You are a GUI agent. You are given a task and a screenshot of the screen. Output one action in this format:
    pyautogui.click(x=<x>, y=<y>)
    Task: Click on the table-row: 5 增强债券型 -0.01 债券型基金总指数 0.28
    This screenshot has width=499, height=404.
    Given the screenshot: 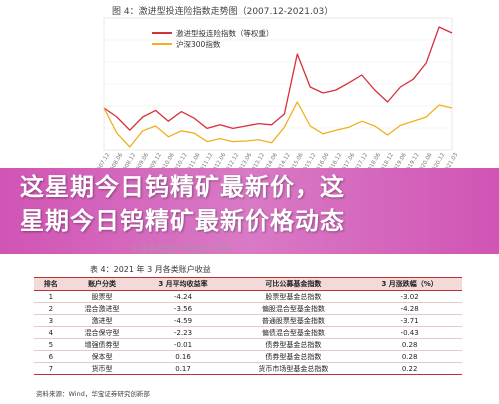 What is the action you would take?
    pyautogui.click(x=248, y=344)
    